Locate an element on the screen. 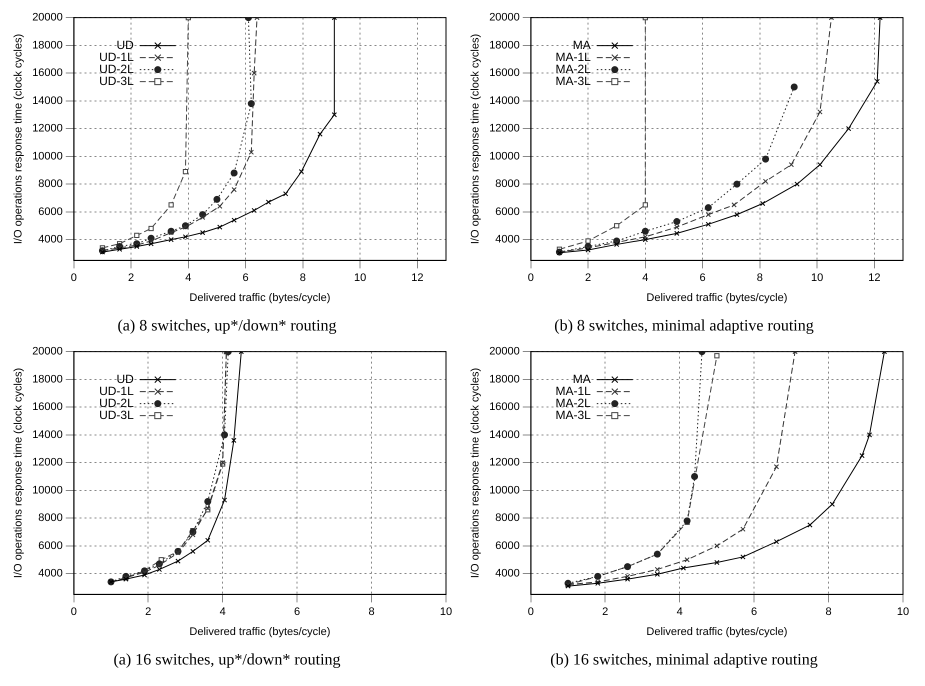 The width and height of the screenshot is (925, 686). text: (a) 16 switches, up*/down* routing is located at coordinates (227, 660).